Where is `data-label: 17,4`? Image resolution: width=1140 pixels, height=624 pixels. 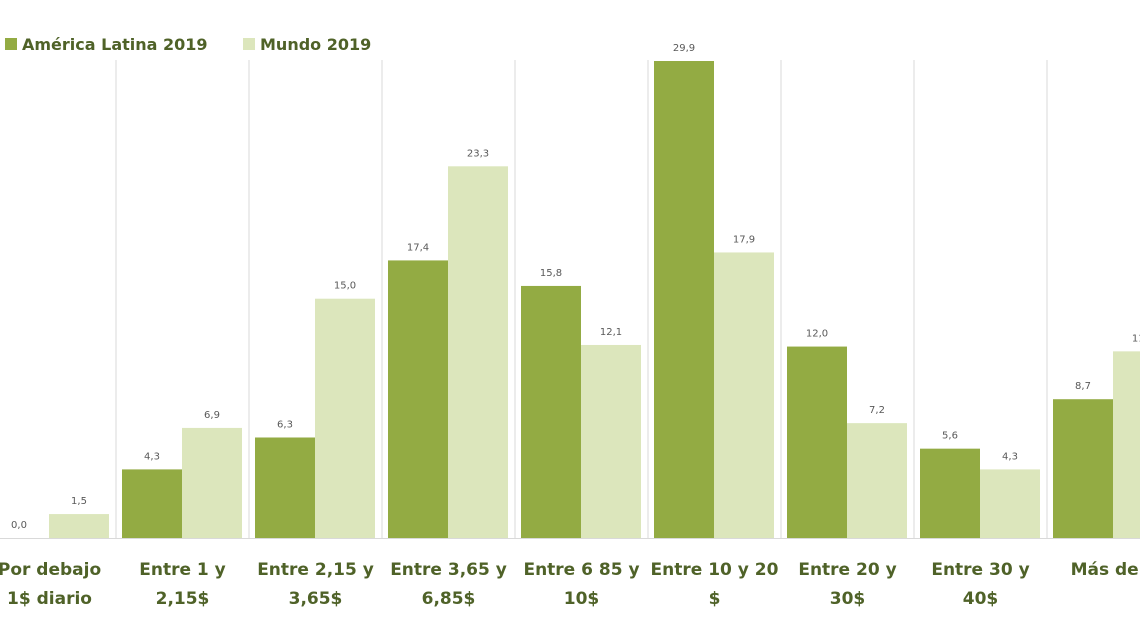 data-label: 17,4 is located at coordinates (418, 247).